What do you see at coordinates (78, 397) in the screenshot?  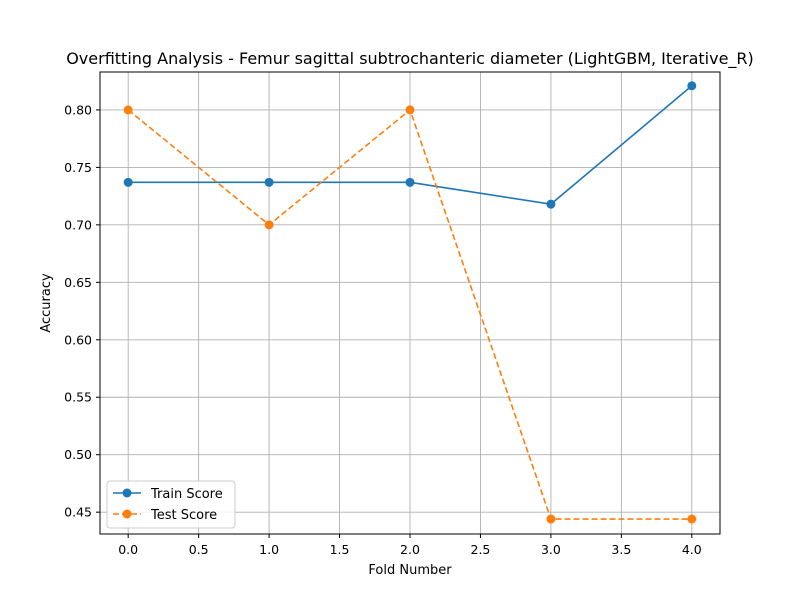 I see `y-tick-label: 0.55` at bounding box center [78, 397].